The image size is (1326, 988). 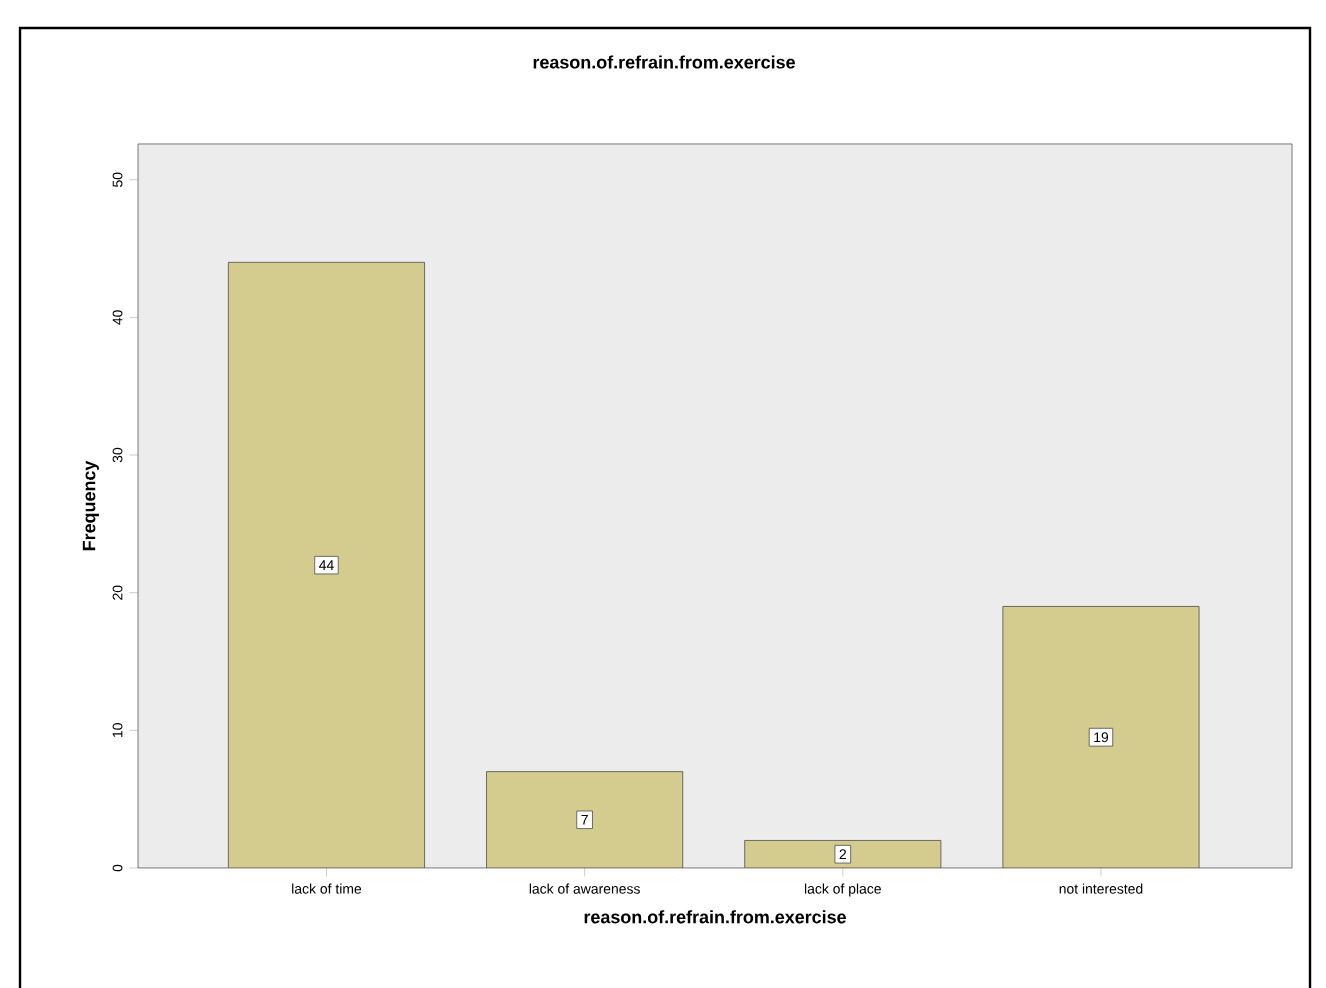 I want to click on x-axis-title: reason.of.refrain.from.exercise, so click(x=715, y=917).